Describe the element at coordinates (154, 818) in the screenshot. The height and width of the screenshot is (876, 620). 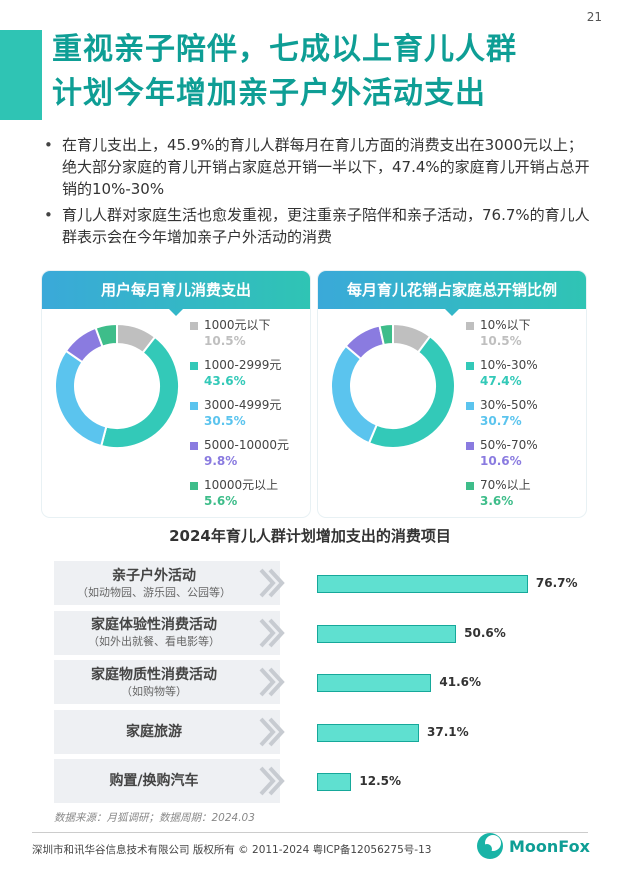
I see `data-source-note: 数据来源：月狐调研；数据周期：2024.03` at that location.